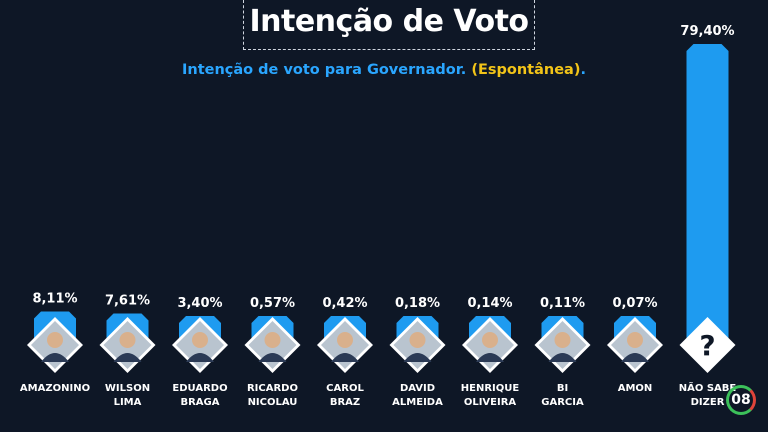  What do you see at coordinates (127, 300) in the screenshot?
I see `data-label: 7,61%` at bounding box center [127, 300].